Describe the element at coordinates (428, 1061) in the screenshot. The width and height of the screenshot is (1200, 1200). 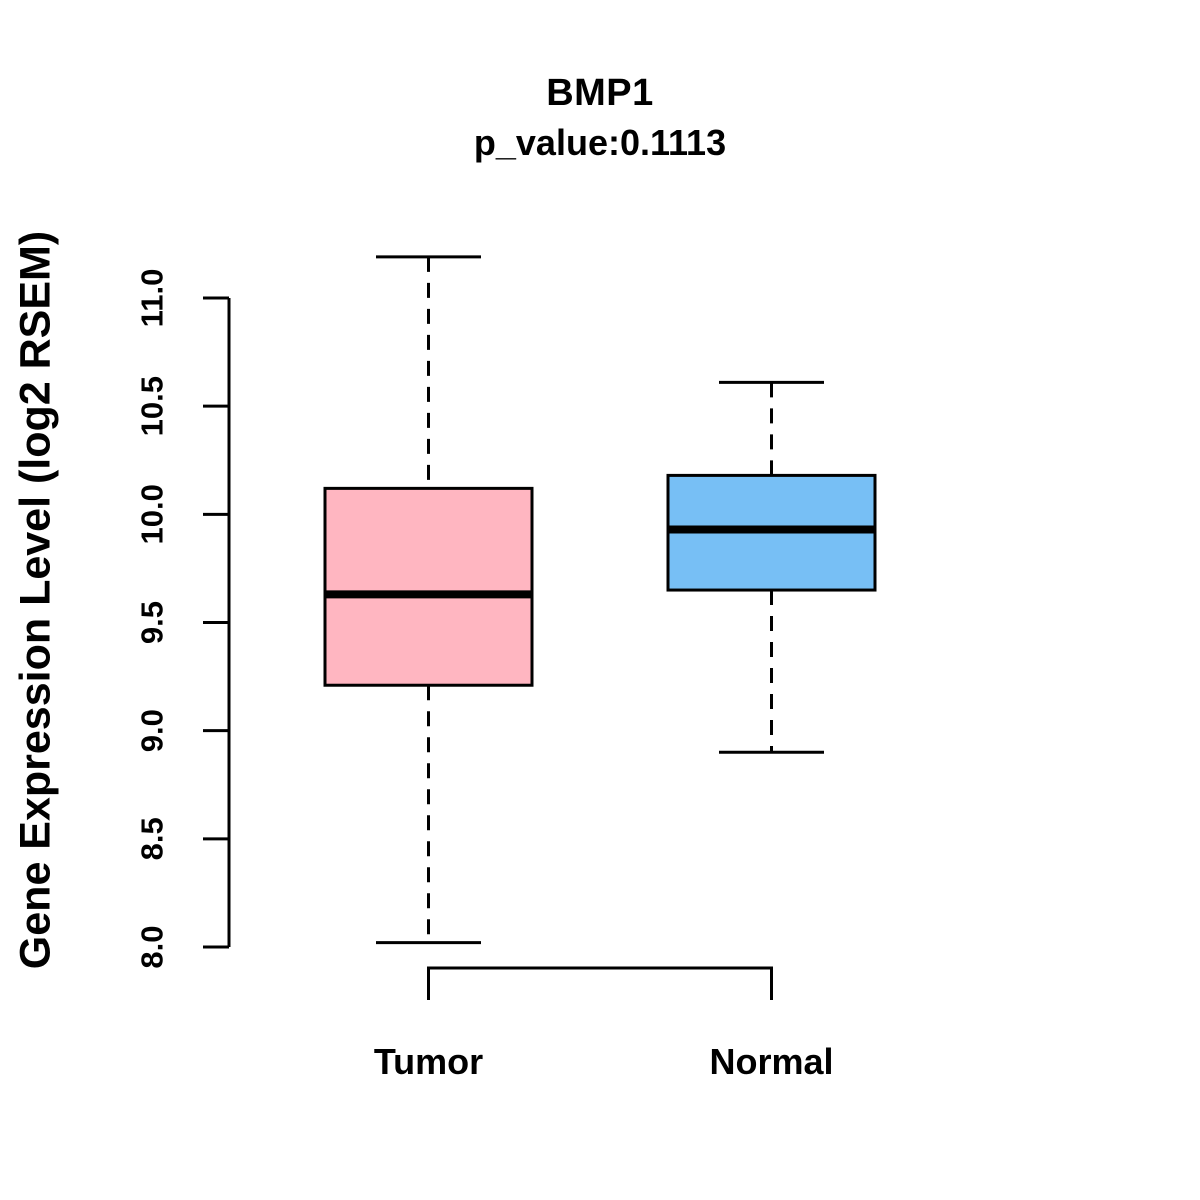
I see `category-label-tumor: Tumor` at that location.